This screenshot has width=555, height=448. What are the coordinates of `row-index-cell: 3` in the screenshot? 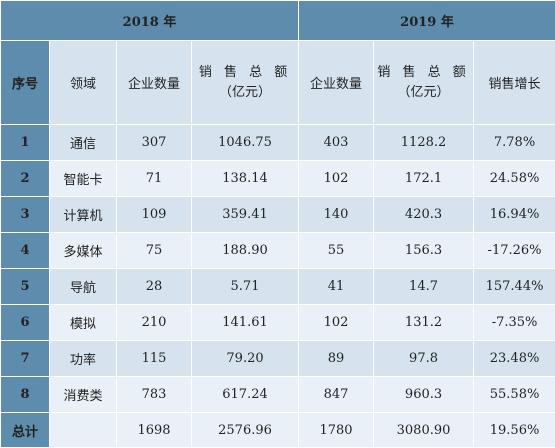 It's located at (25, 215).